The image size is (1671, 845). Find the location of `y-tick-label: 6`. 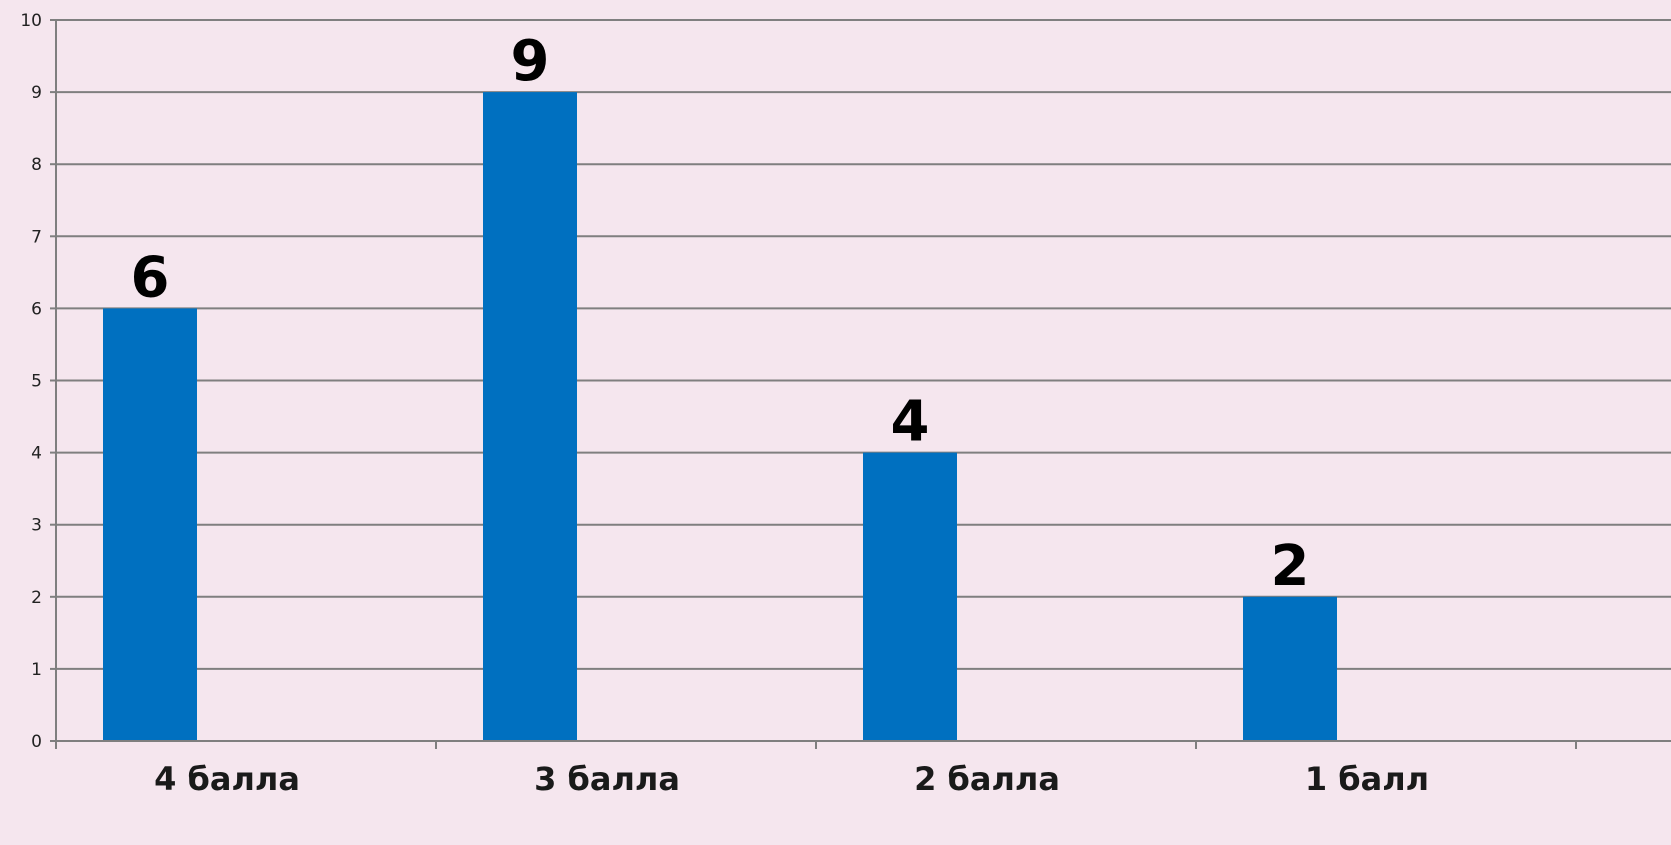

y-tick-label: 6 is located at coordinates (36, 309).